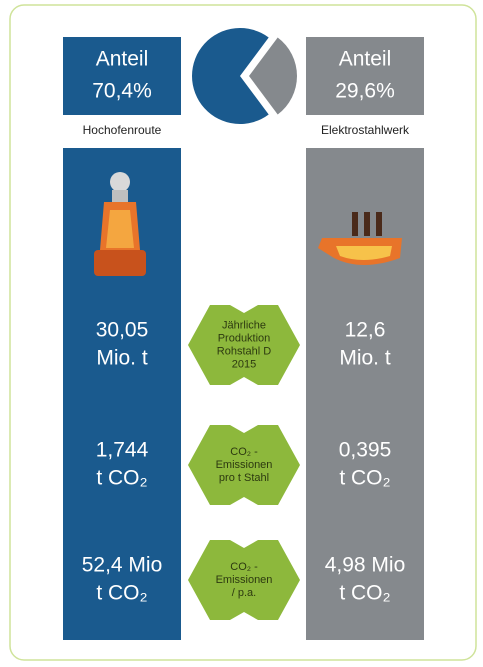  What do you see at coordinates (244, 364) in the screenshot?
I see `label-line: 2015` at bounding box center [244, 364].